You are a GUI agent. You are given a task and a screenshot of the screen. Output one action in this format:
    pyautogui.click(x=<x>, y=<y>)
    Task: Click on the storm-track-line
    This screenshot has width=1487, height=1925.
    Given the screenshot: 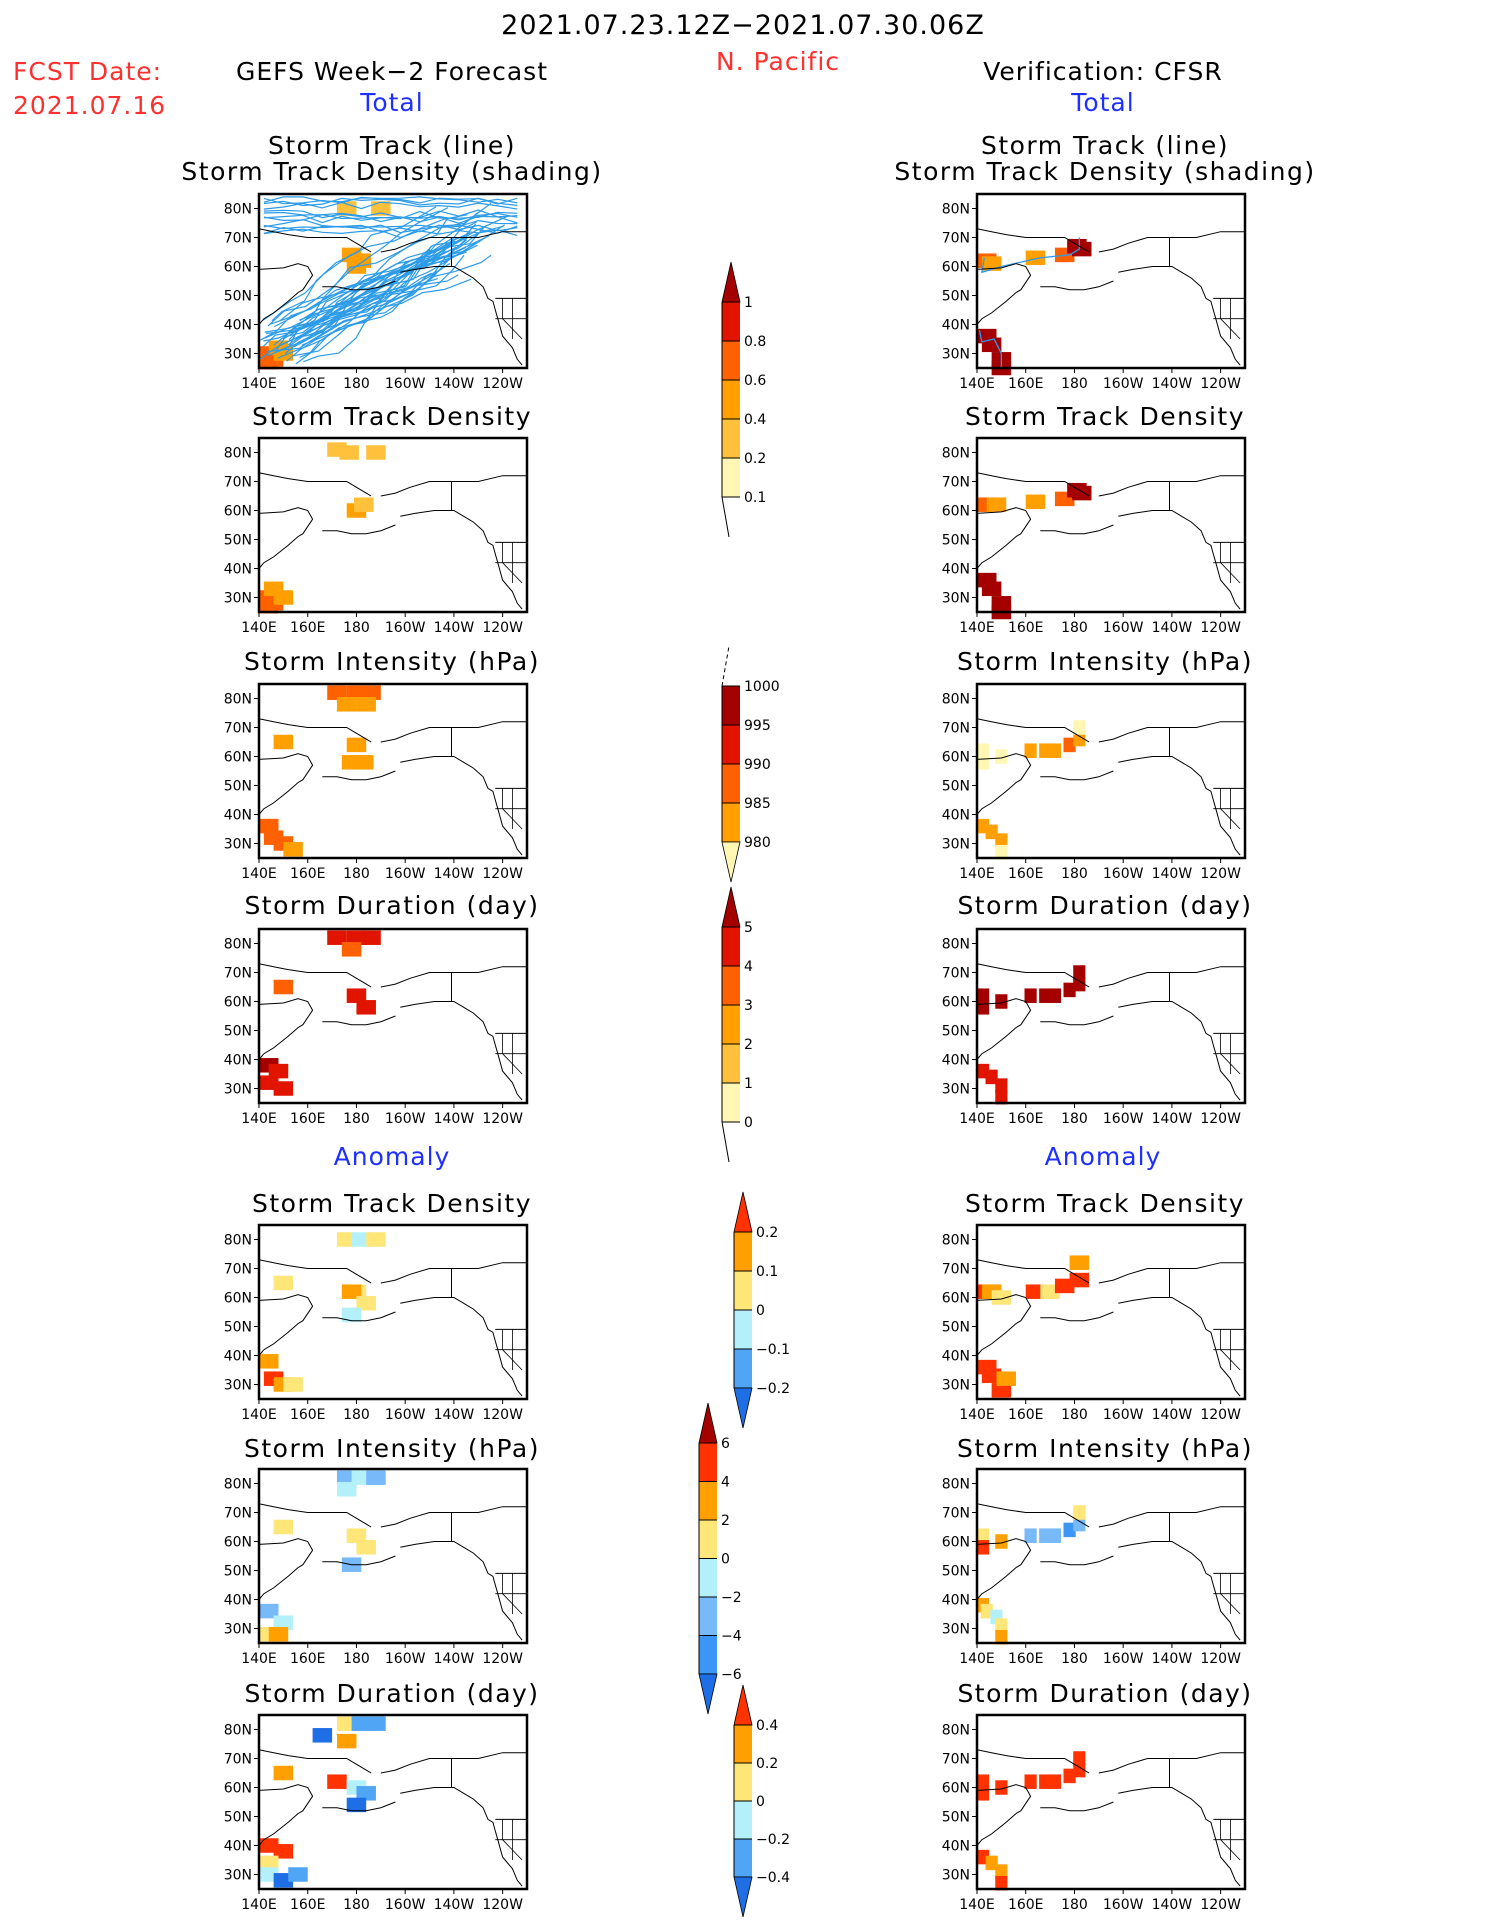 What is the action you would take?
    pyautogui.click(x=374, y=304)
    